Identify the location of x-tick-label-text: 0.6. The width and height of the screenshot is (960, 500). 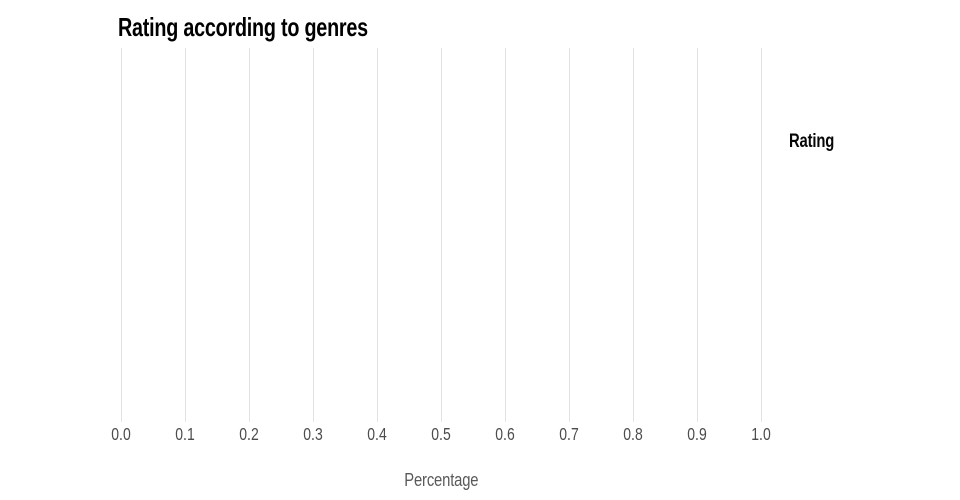
(505, 434).